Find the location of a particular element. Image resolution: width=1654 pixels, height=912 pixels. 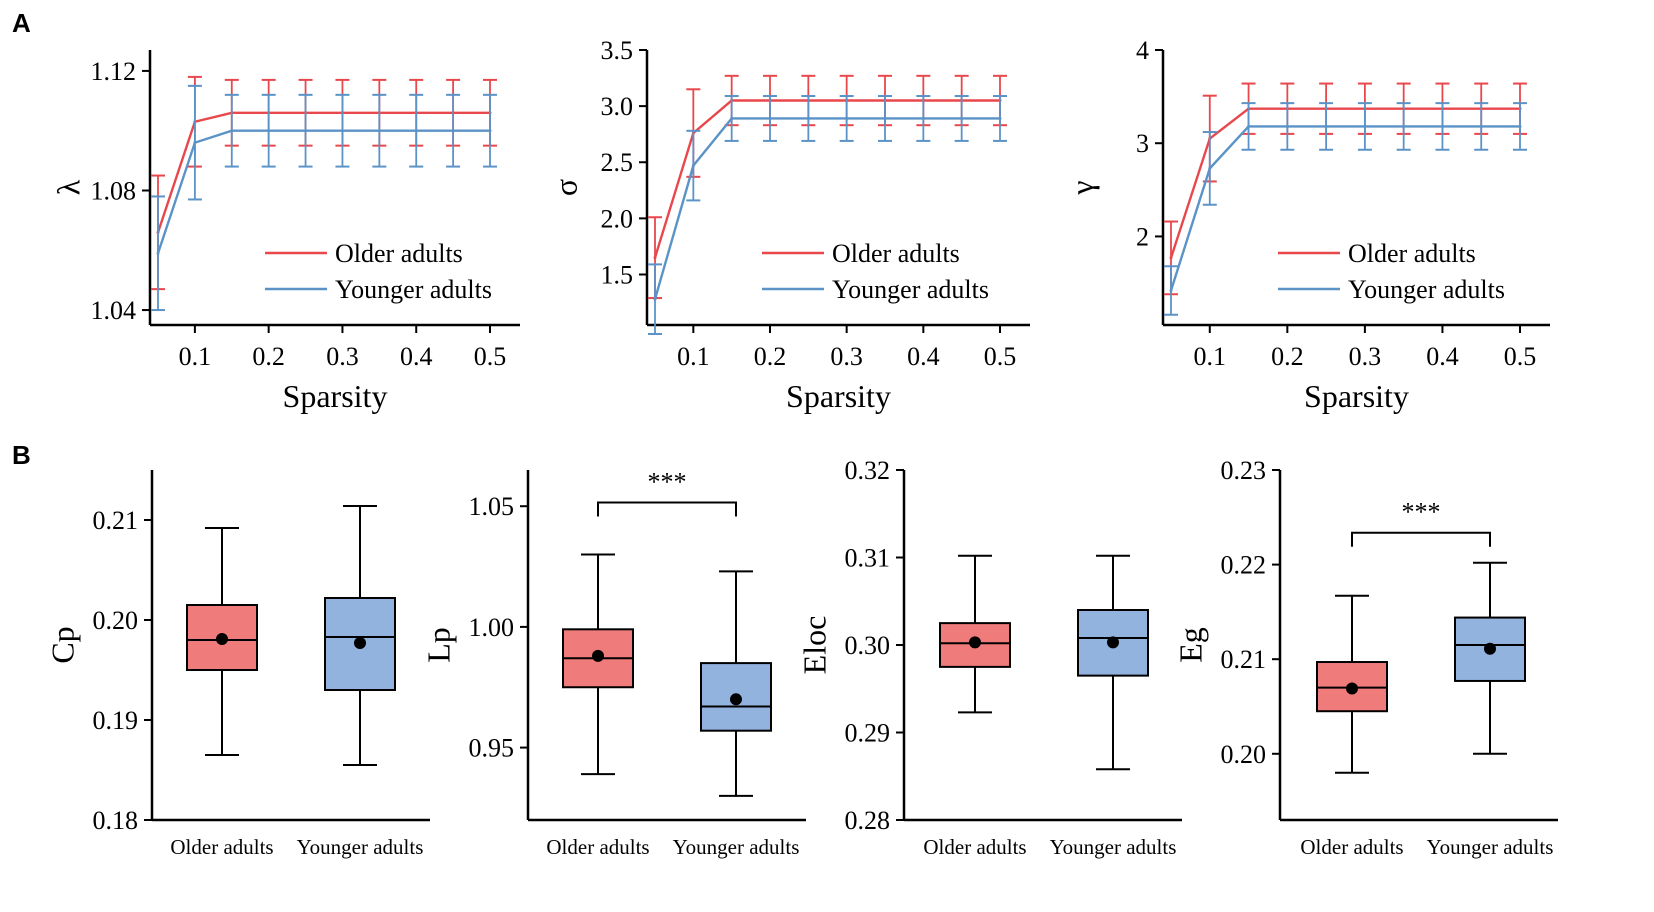

y-tick-label: 0.20 is located at coordinates (1244, 754).